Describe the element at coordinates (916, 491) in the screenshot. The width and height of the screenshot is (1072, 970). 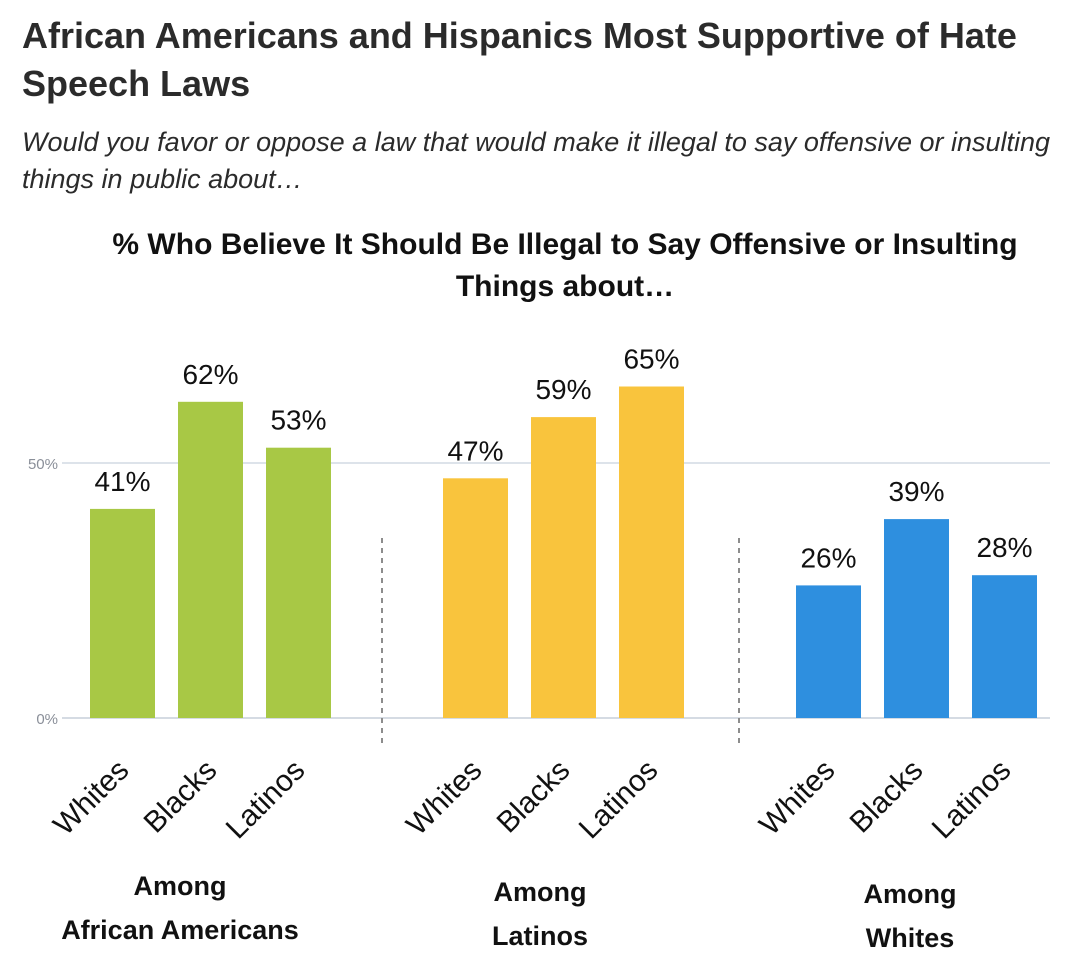
I see `value-label: 39%` at that location.